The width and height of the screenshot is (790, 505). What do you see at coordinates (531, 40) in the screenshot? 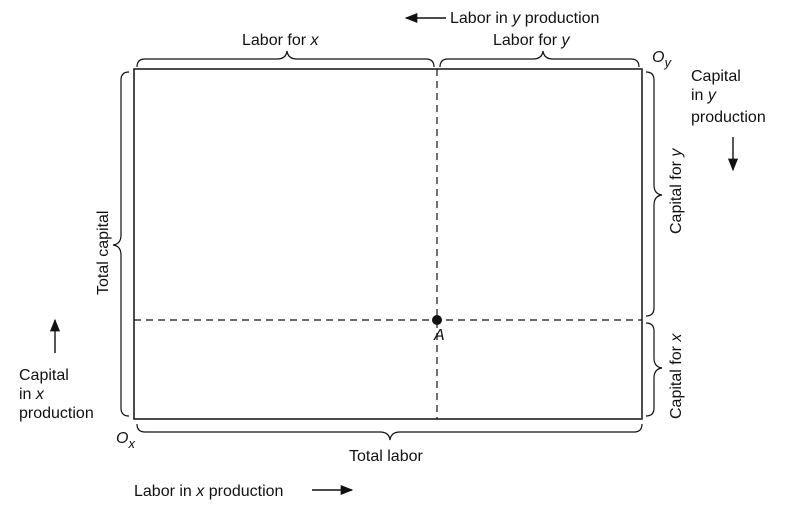
I see `labor-for-y-label: Labor for y` at bounding box center [531, 40].